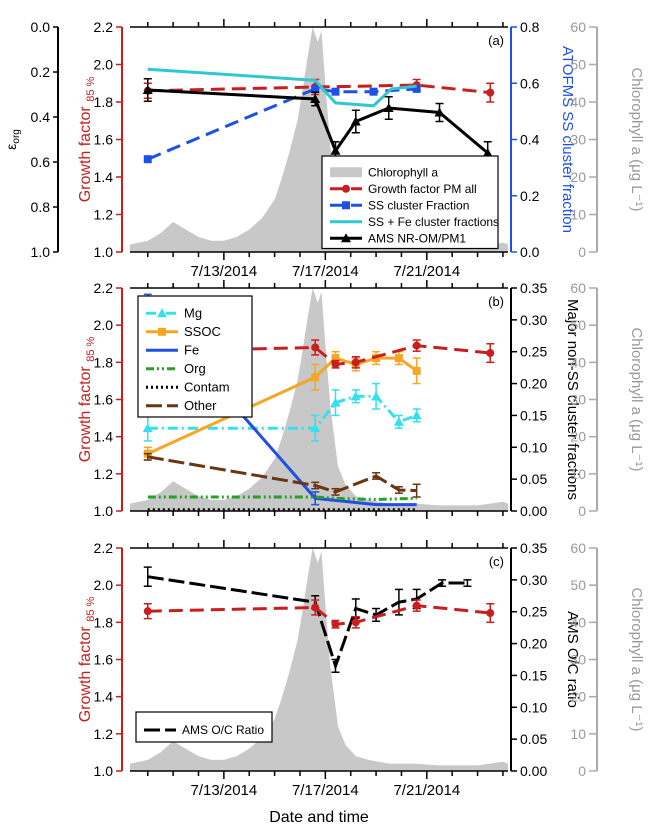 The height and width of the screenshot is (835, 653). I want to click on chl-axis-tick-label: 0, so click(582, 511).